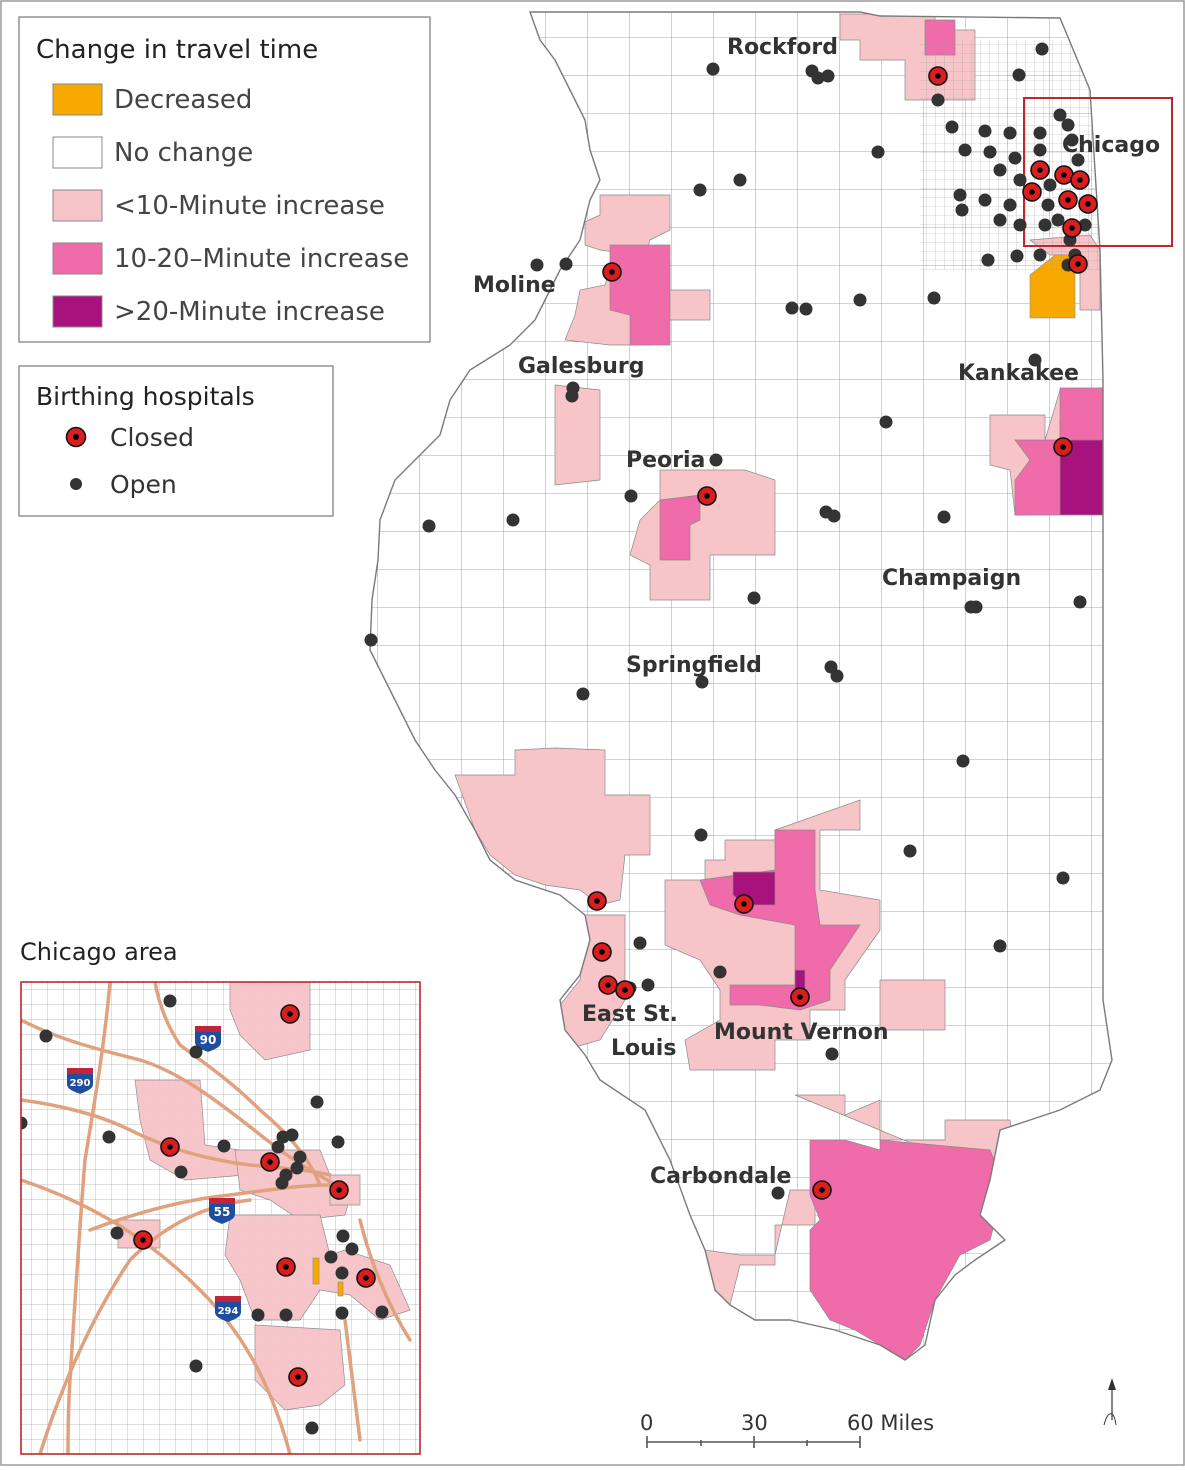  I want to click on interstate-label: 90, so click(208, 1040).